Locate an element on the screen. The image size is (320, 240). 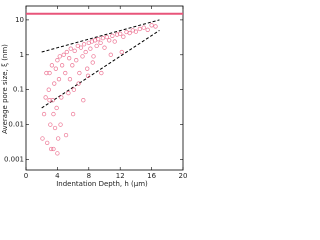
y-tick-label: 0.001 is located at coordinates (14, 159).